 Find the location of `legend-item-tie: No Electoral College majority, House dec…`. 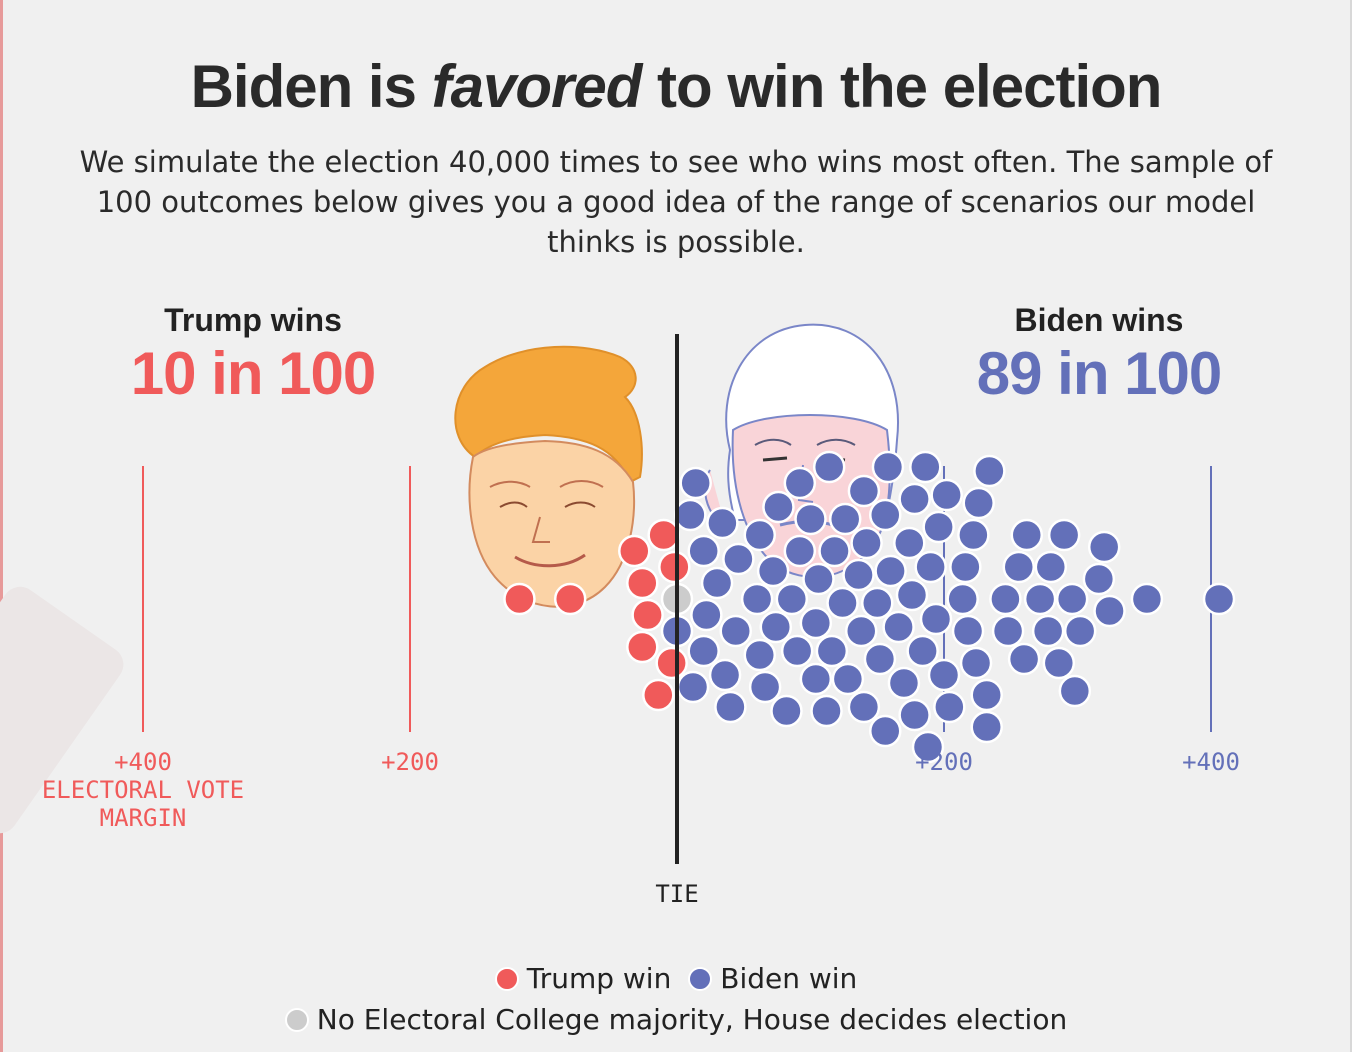

legend-item-tie: No Electoral College majority, House dec… is located at coordinates (676, 1019).